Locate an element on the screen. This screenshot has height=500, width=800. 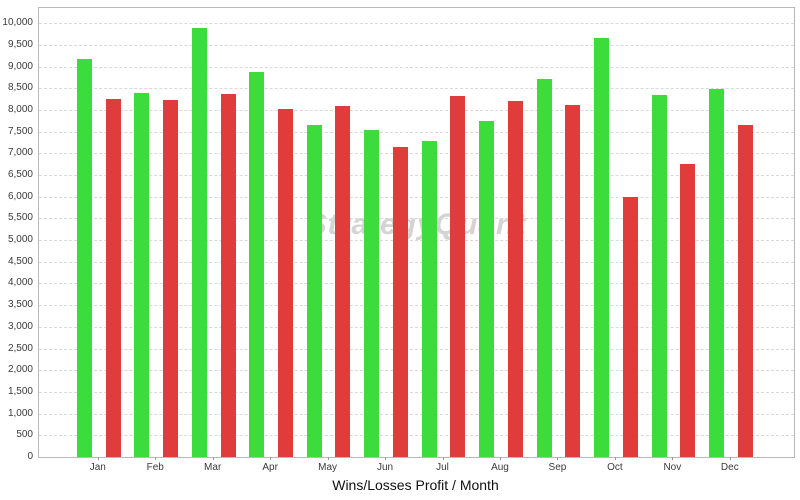
gridline-2000 is located at coordinates (416, 371).